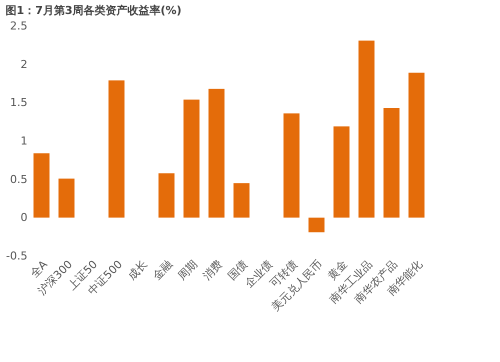 The width and height of the screenshot is (500, 362). Describe the element at coordinates (24, 64) in the screenshot. I see `y-tick-label: 2` at that location.